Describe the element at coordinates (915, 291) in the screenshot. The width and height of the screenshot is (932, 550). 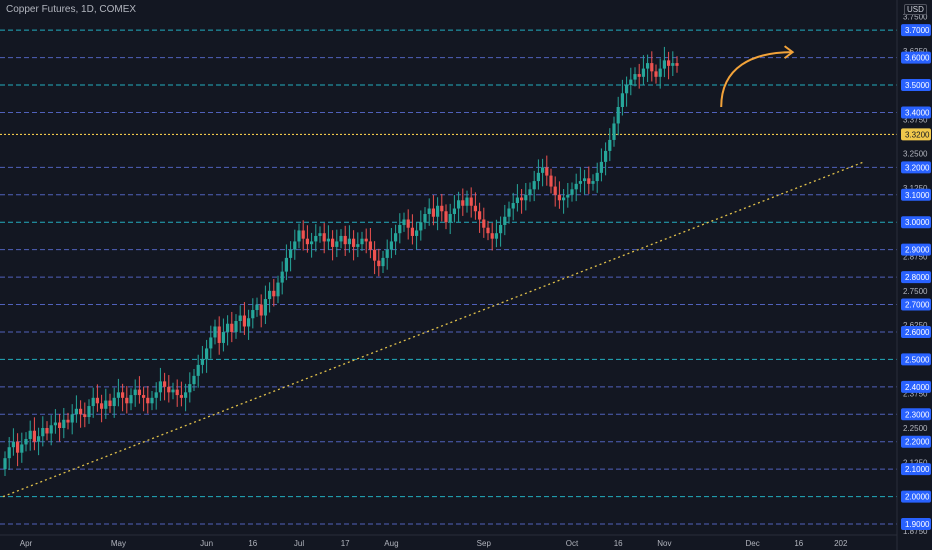
I see `price-tick-6: 2.7500` at that location.